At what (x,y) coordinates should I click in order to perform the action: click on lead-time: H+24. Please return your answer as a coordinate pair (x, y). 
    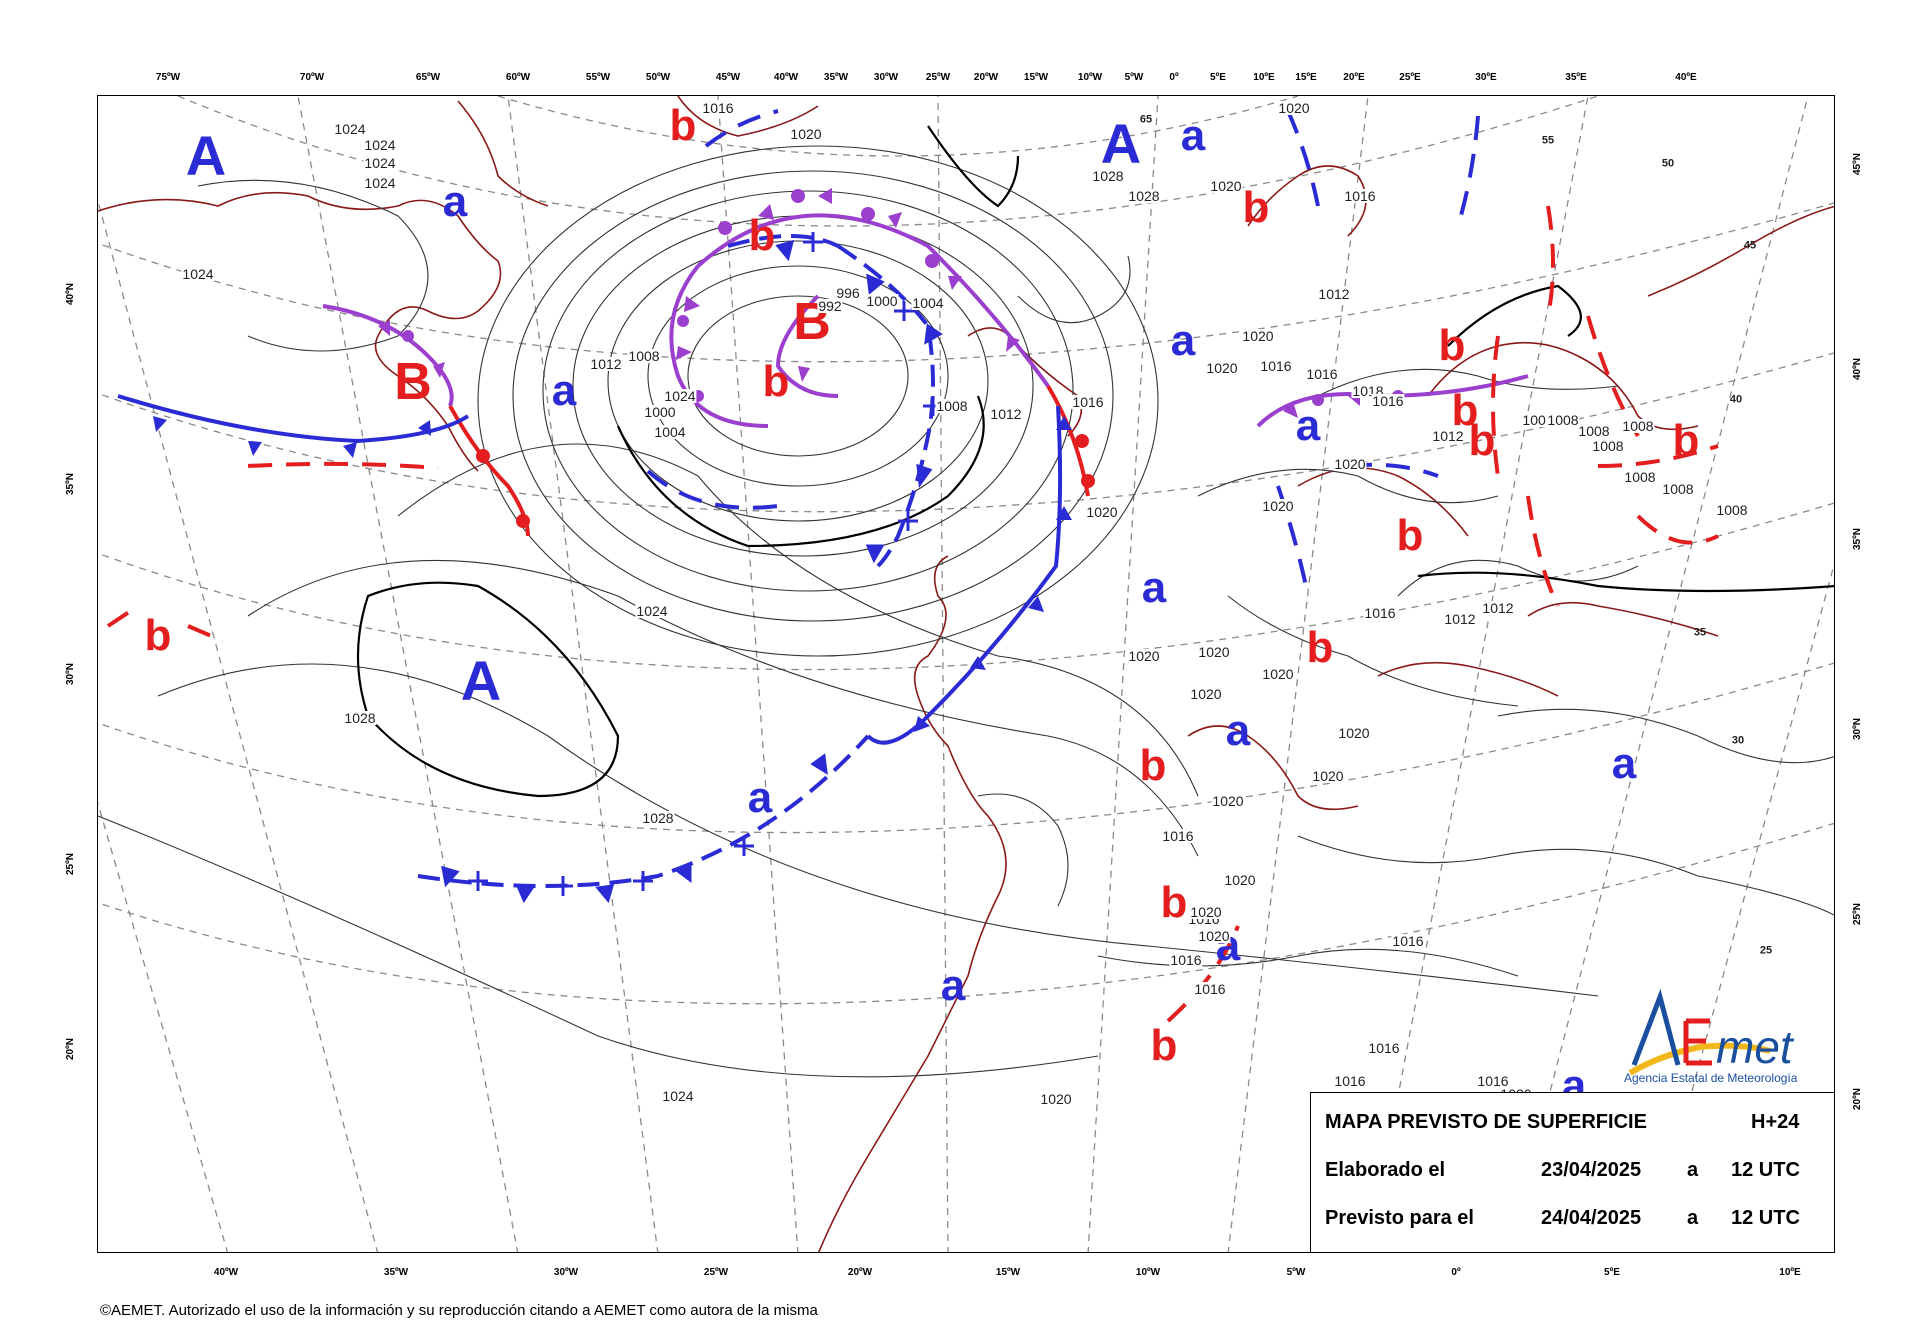
    Looking at the image, I should click on (1775, 1122).